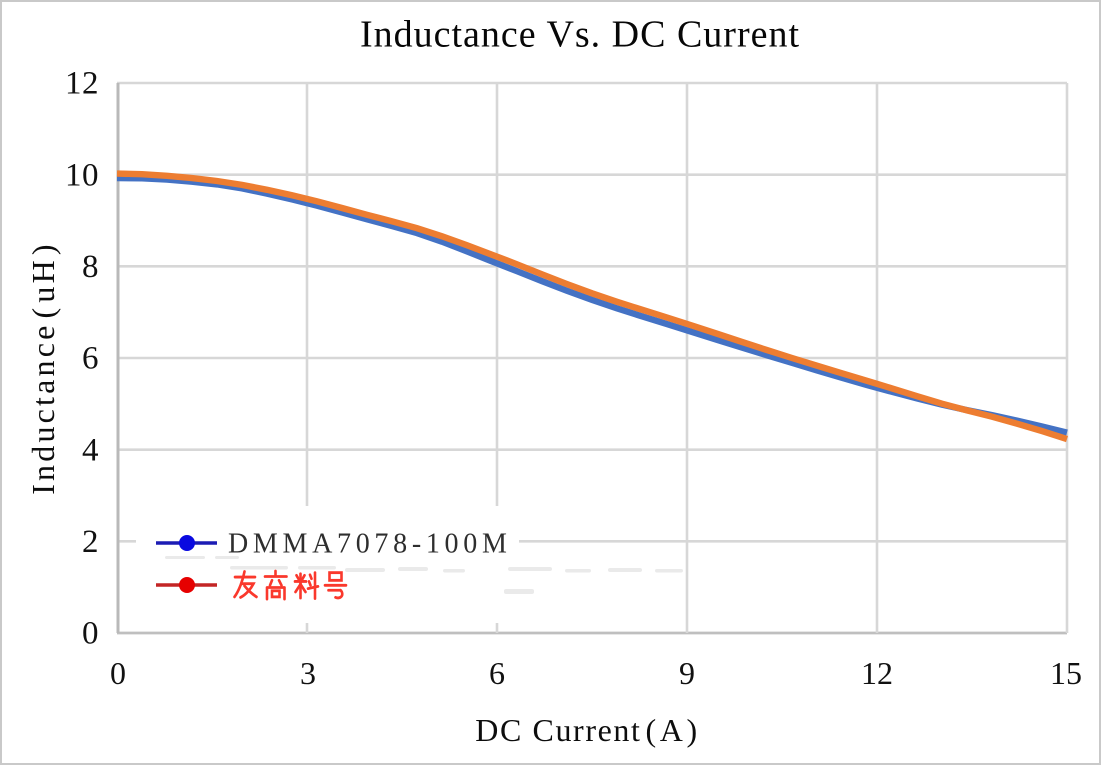 Image resolution: width=1103 pixels, height=770 pixels. What do you see at coordinates (82, 175) in the screenshot?
I see `svg-text: 10` at bounding box center [82, 175].